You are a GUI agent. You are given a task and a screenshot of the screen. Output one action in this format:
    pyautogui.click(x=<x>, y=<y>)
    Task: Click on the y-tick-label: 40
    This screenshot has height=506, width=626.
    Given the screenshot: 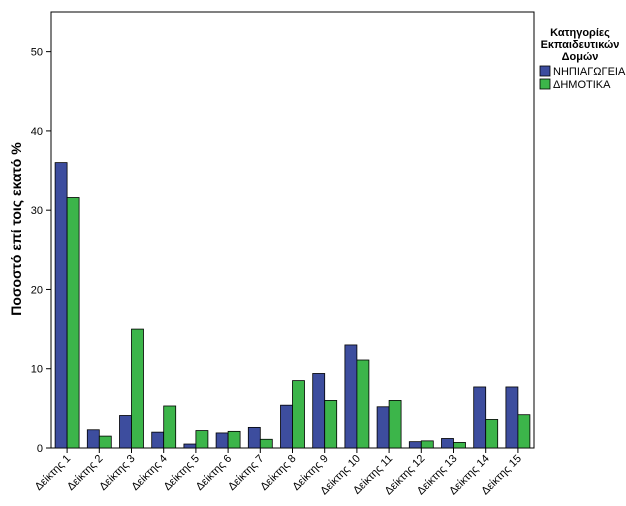 What is the action you would take?
    pyautogui.click(x=37, y=132)
    